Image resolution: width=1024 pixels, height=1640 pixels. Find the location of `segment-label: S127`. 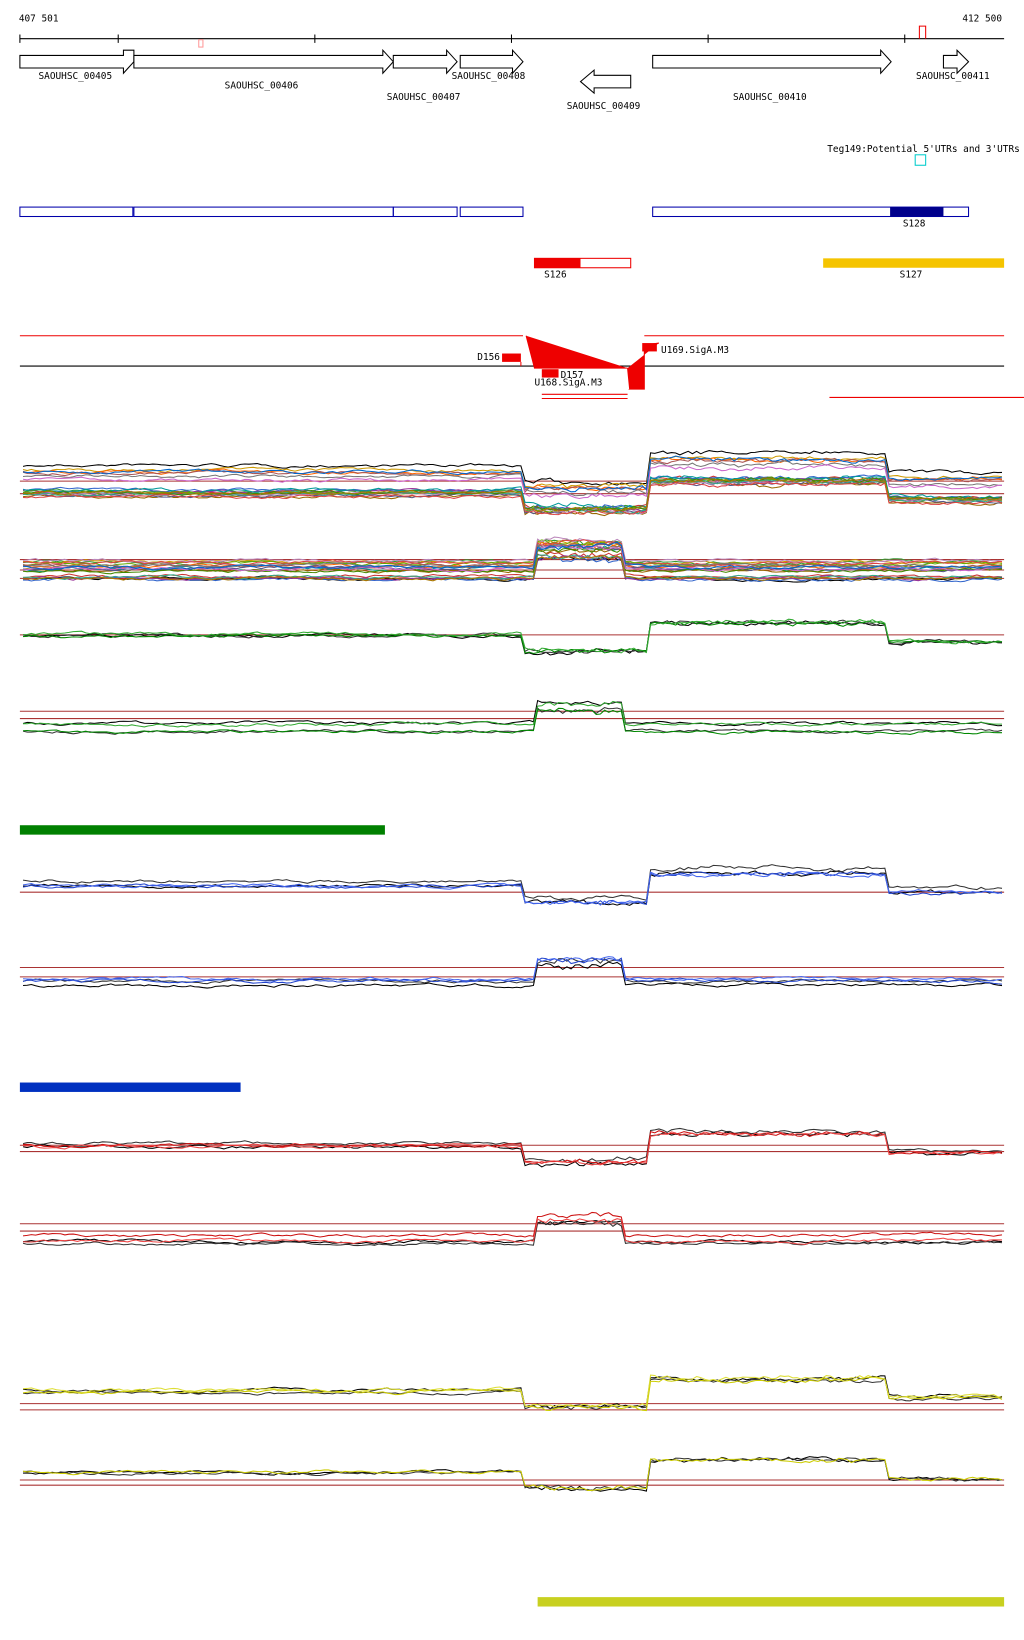

segment-label: S127 is located at coordinates (911, 275).